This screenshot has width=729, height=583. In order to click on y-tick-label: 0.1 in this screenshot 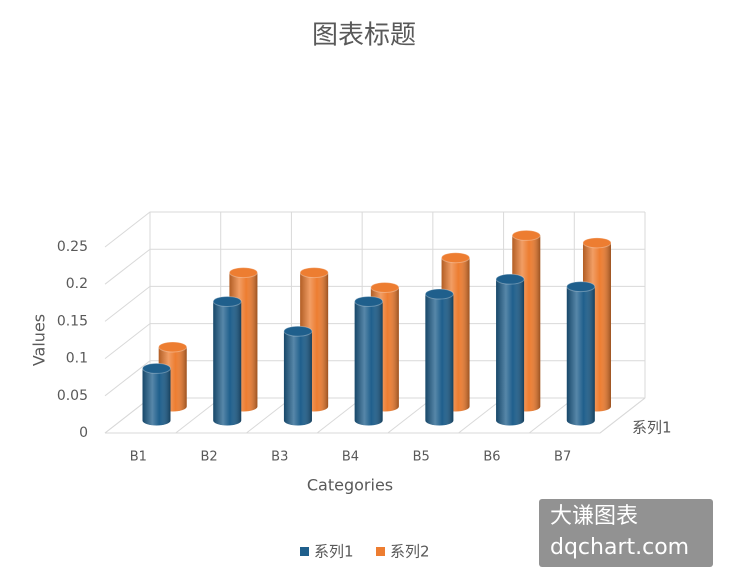, I will do `click(77, 359)`.